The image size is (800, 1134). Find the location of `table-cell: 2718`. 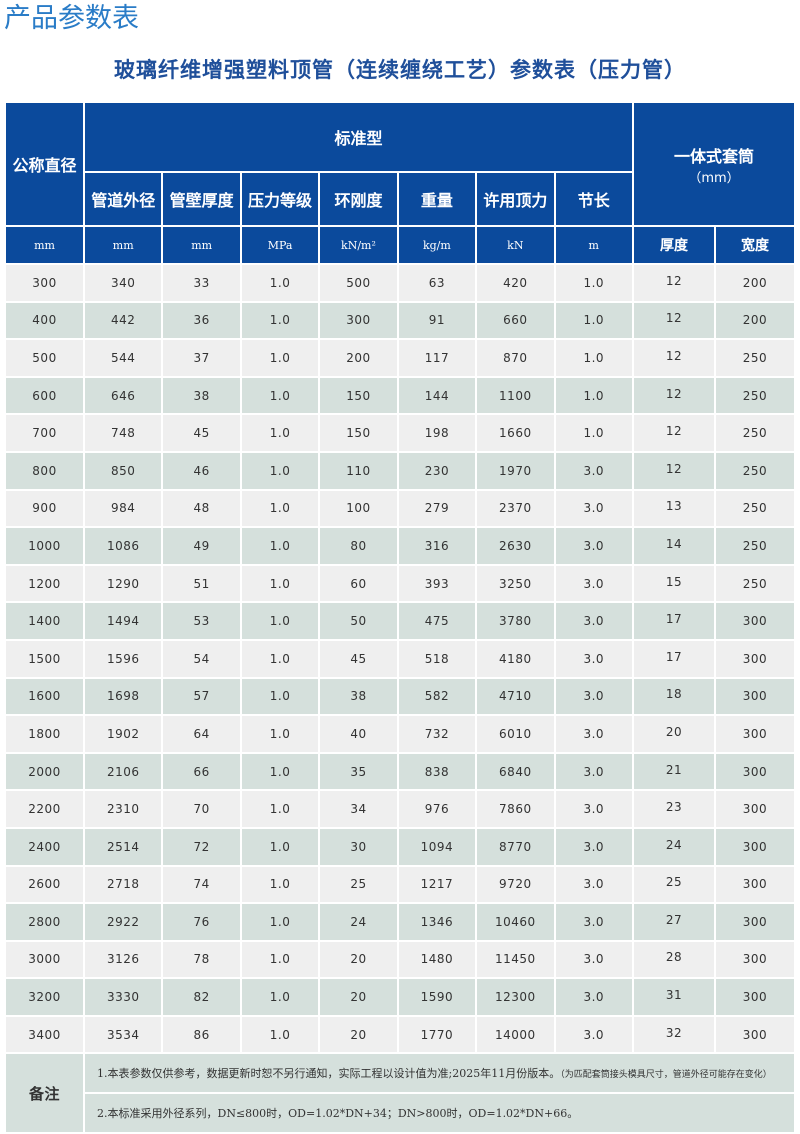

table-cell: 2718 is located at coordinates (123, 884).